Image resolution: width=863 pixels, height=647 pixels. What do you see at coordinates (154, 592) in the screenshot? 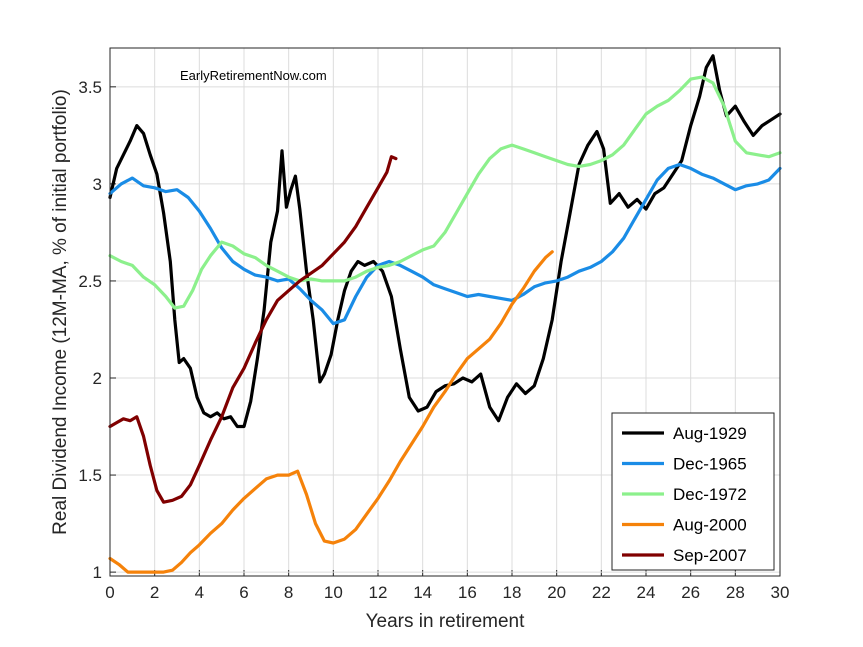
I see `x-tick-label: 2` at bounding box center [154, 592].